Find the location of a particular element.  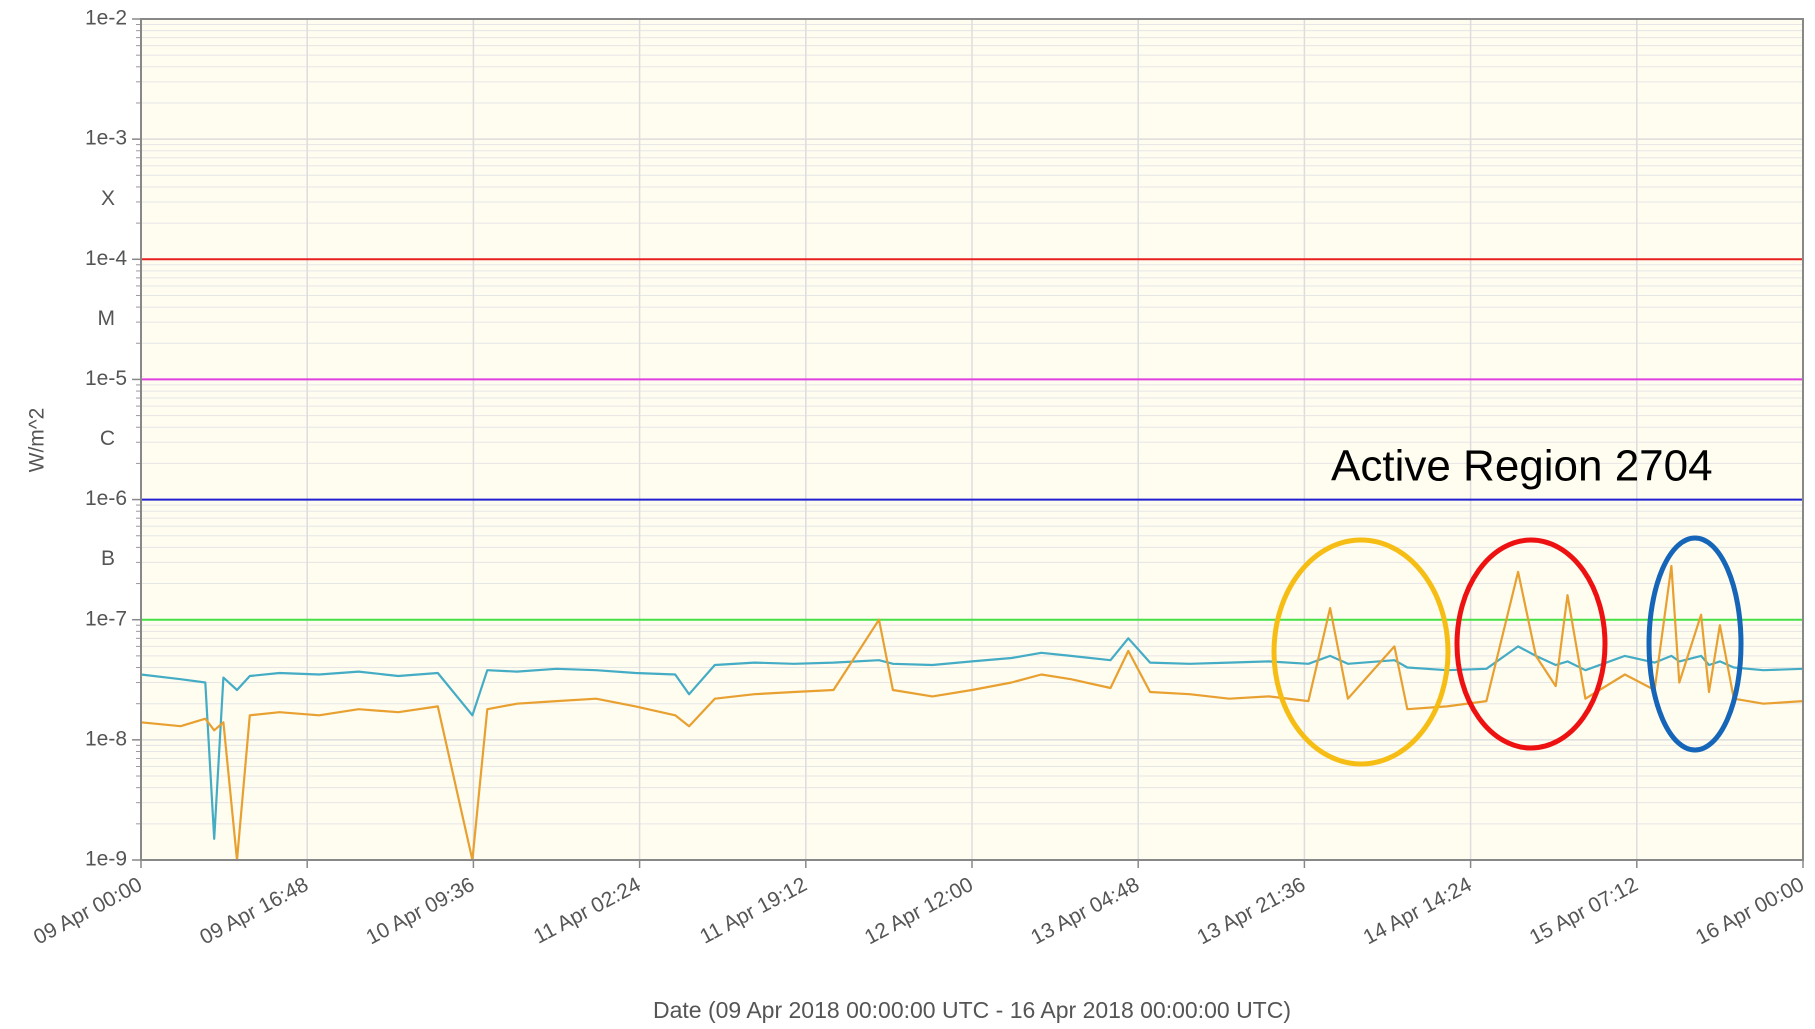

x-tick-label: 13 Apr 04:48 is located at coordinates (1085, 911).